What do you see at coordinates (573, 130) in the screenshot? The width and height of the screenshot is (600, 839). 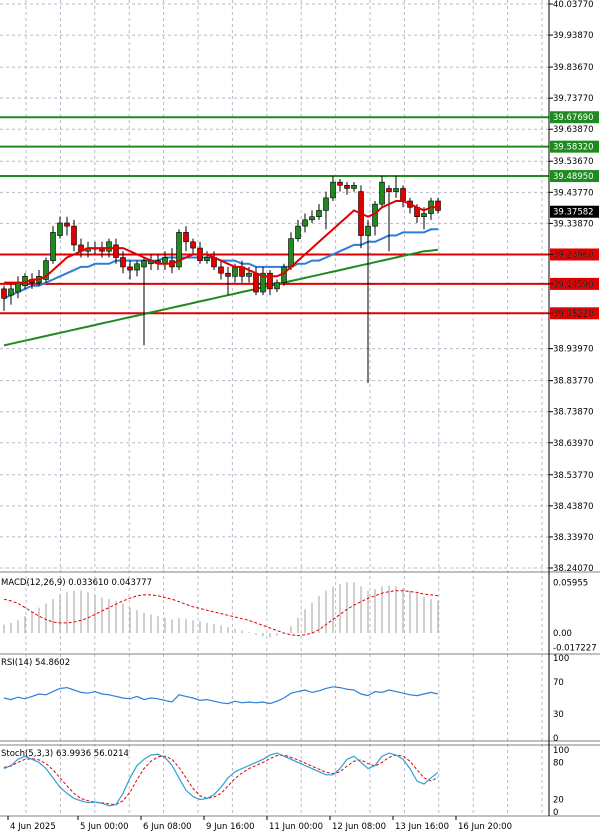 I see `y-tick-label: 39.63870` at bounding box center [573, 130].